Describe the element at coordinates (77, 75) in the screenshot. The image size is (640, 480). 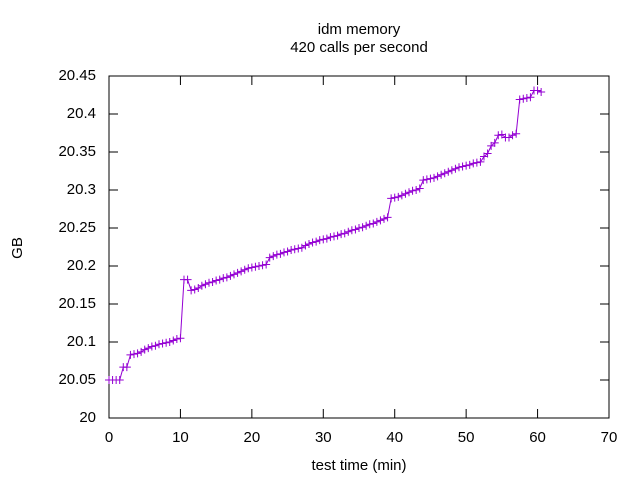
I see `y-tick-label: 20.45` at that location.